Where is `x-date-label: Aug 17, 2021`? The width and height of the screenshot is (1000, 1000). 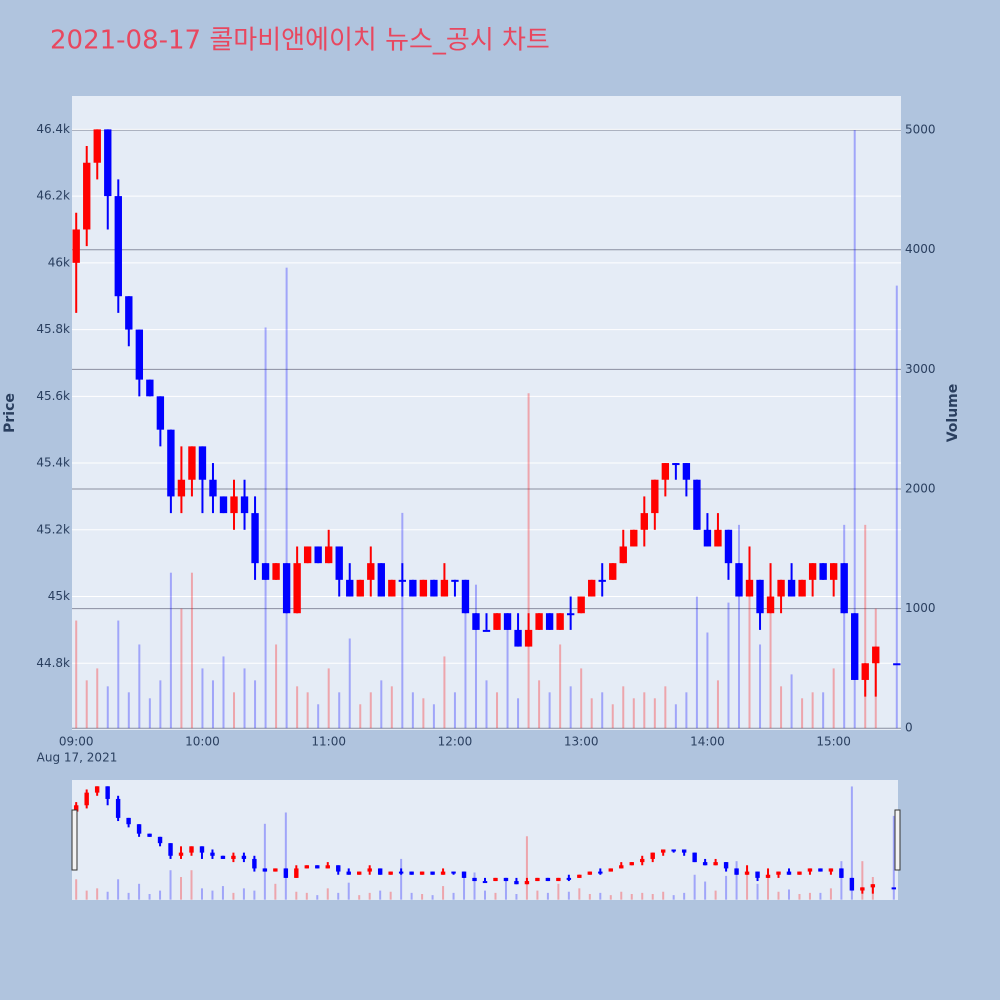
x-date-label: Aug 17, 2021 is located at coordinates (77, 758).